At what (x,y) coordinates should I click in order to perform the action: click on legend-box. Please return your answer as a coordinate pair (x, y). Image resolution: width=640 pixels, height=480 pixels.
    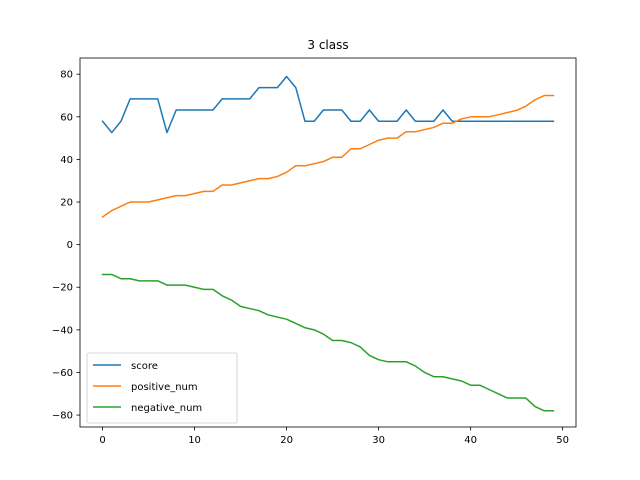
    Looking at the image, I should click on (162, 388).